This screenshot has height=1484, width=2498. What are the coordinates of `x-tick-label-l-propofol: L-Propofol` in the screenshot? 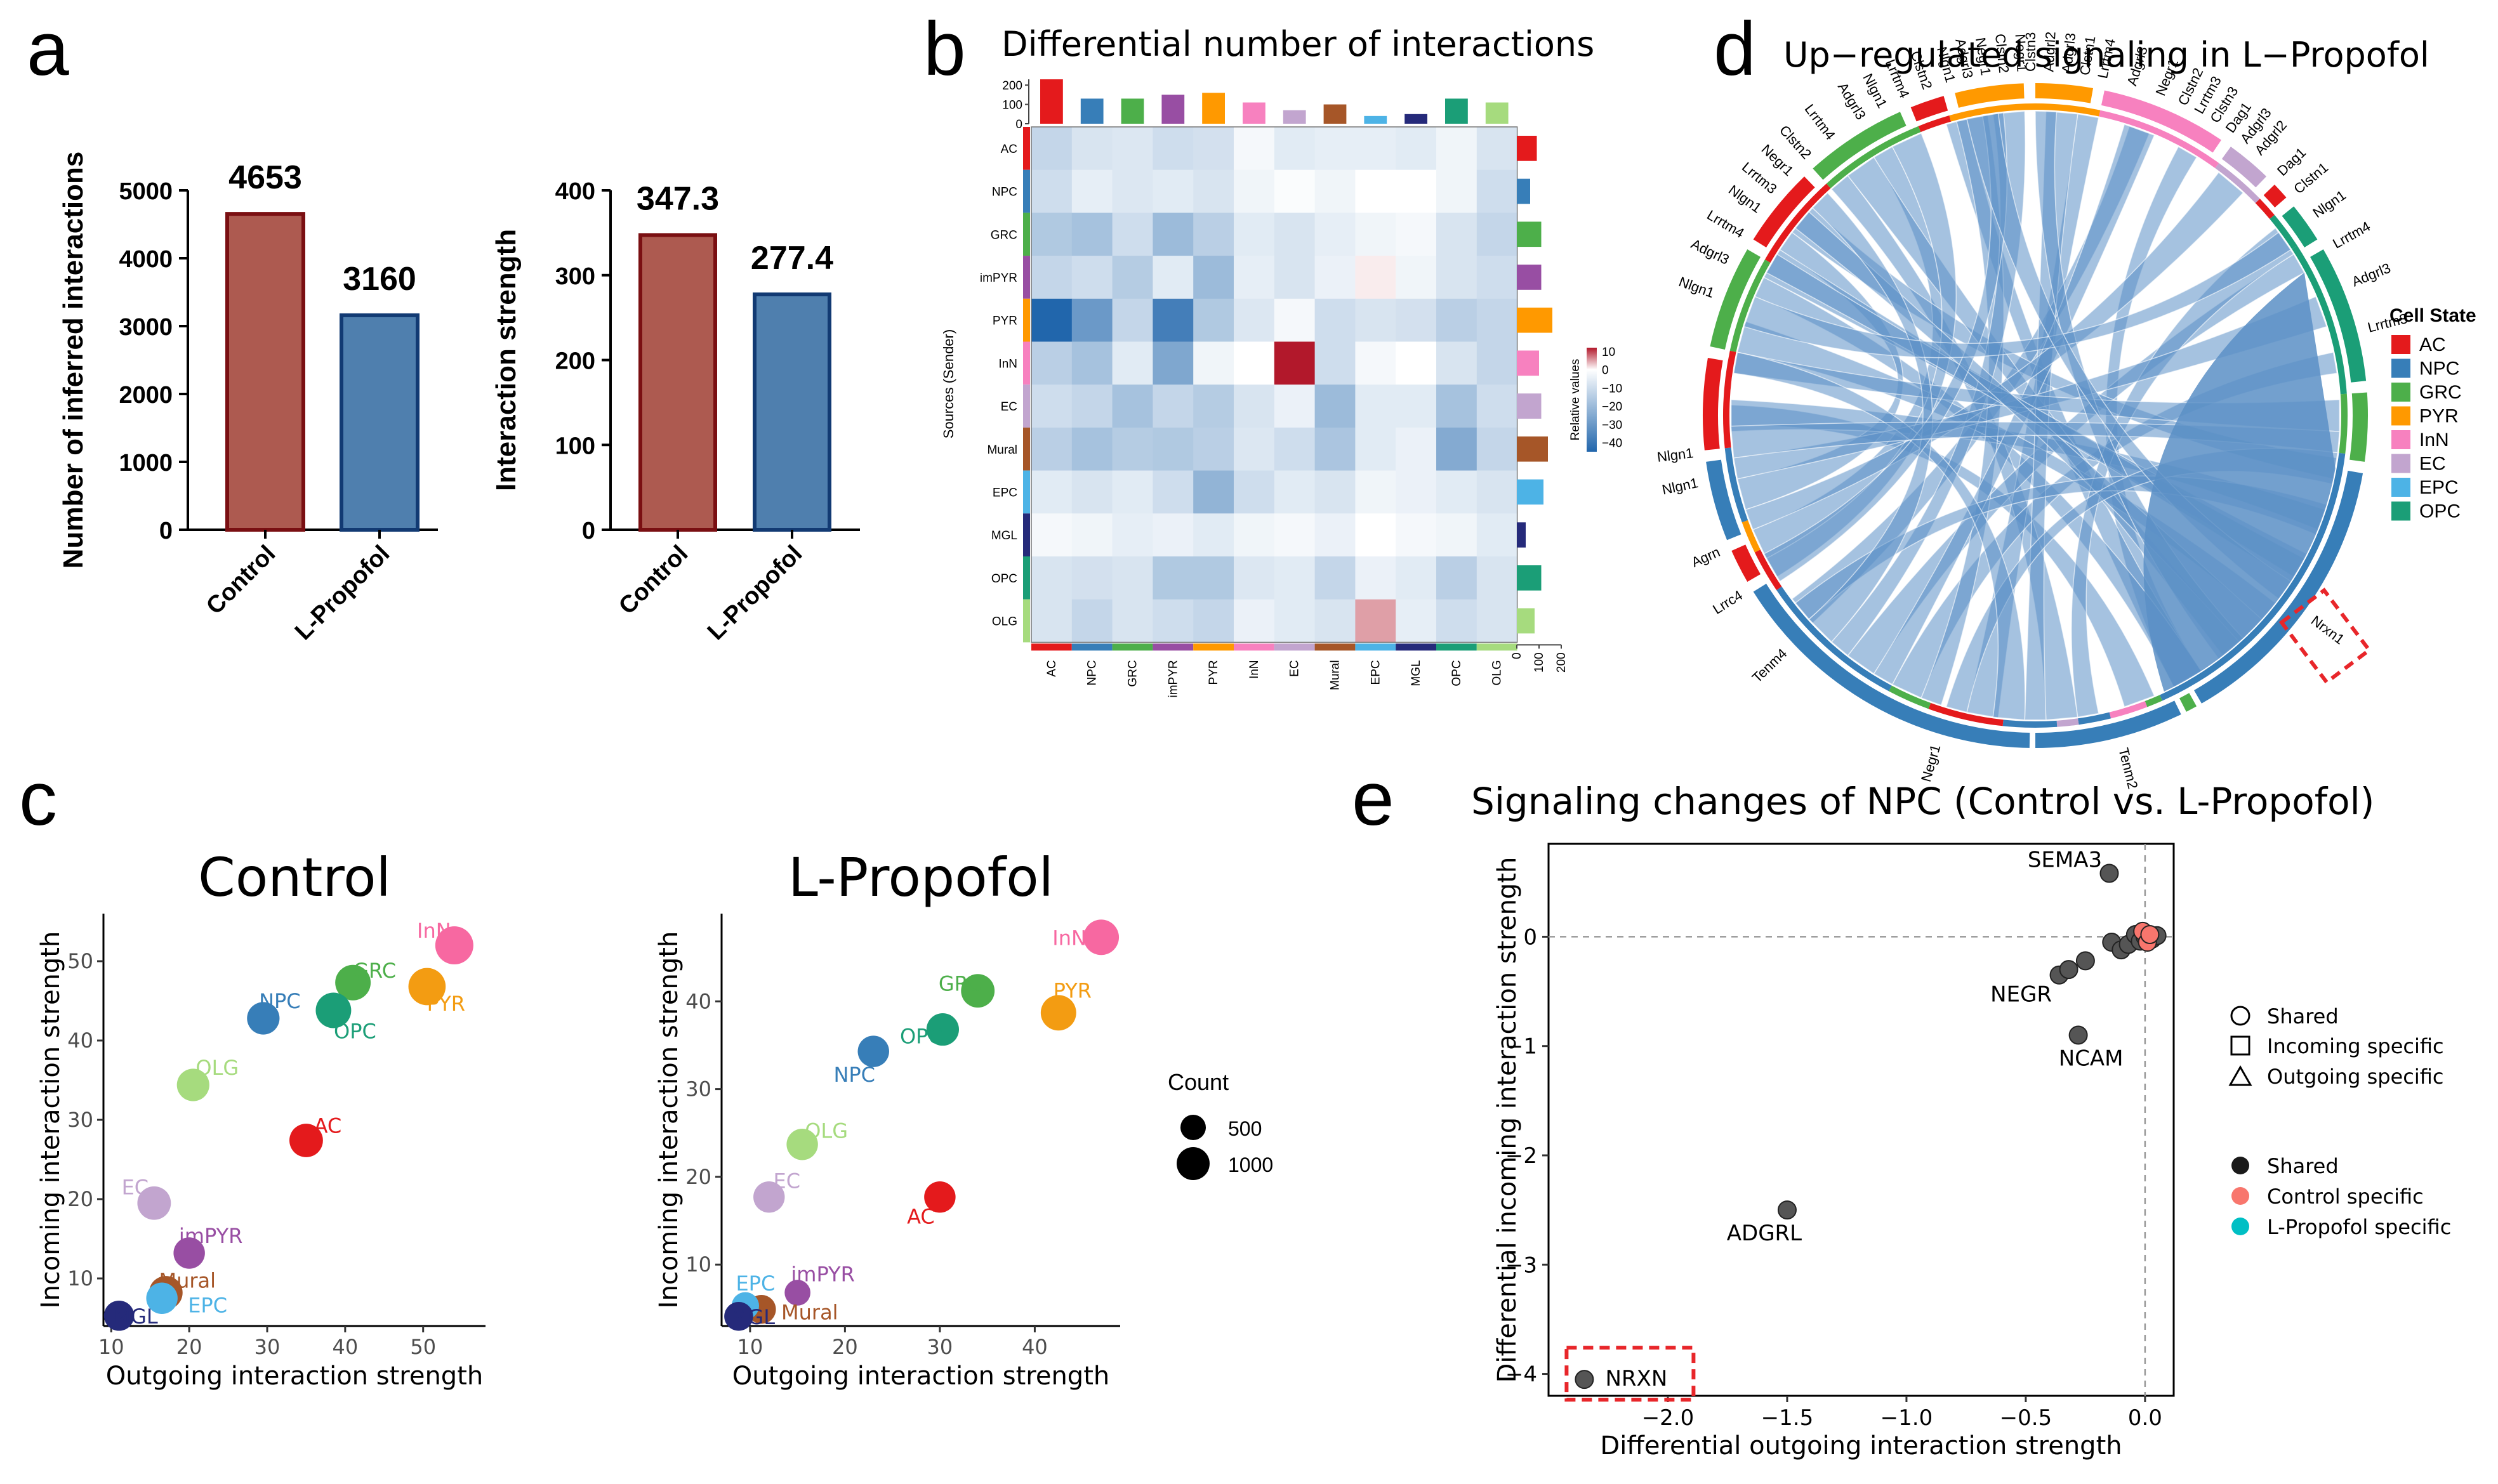 It's located at (343, 594).